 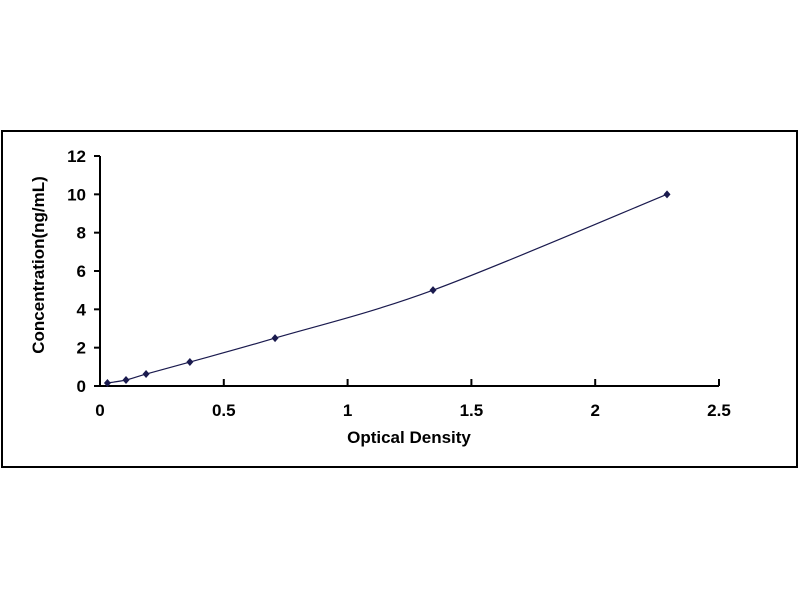 I want to click on y-axis-label: Concentration(ng/mL), so click(x=38, y=265).